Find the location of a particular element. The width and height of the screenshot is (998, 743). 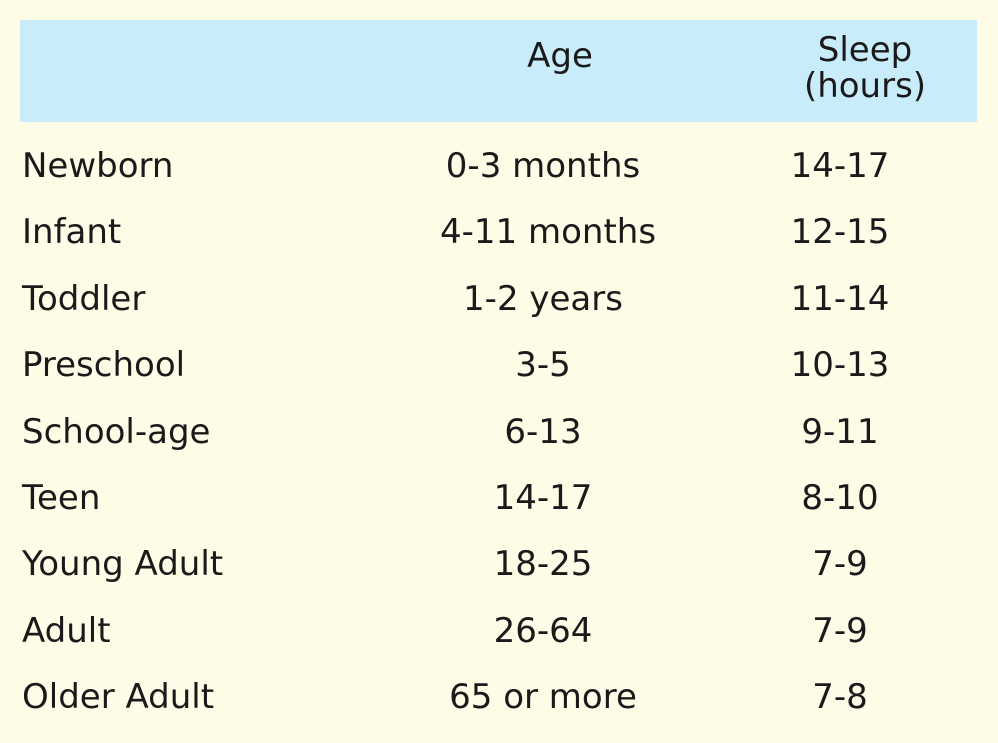

row-name-cell: Young Adult is located at coordinates (123, 564).